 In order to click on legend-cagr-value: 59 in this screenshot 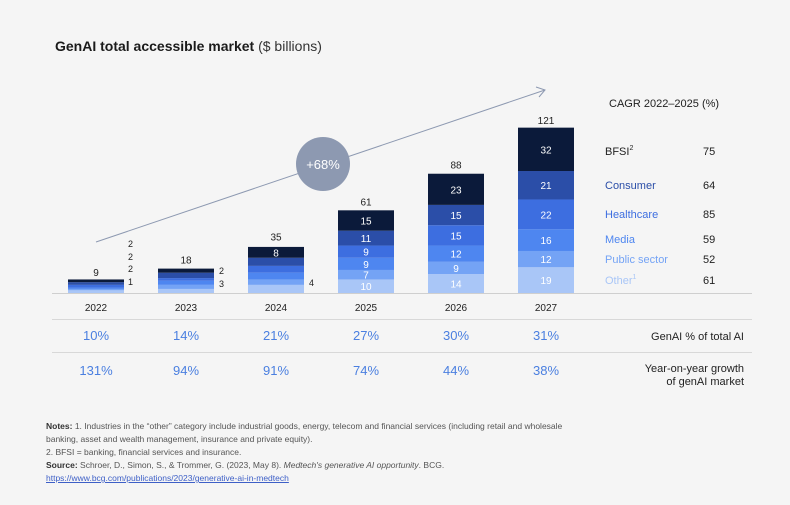, I will do `click(709, 240)`.